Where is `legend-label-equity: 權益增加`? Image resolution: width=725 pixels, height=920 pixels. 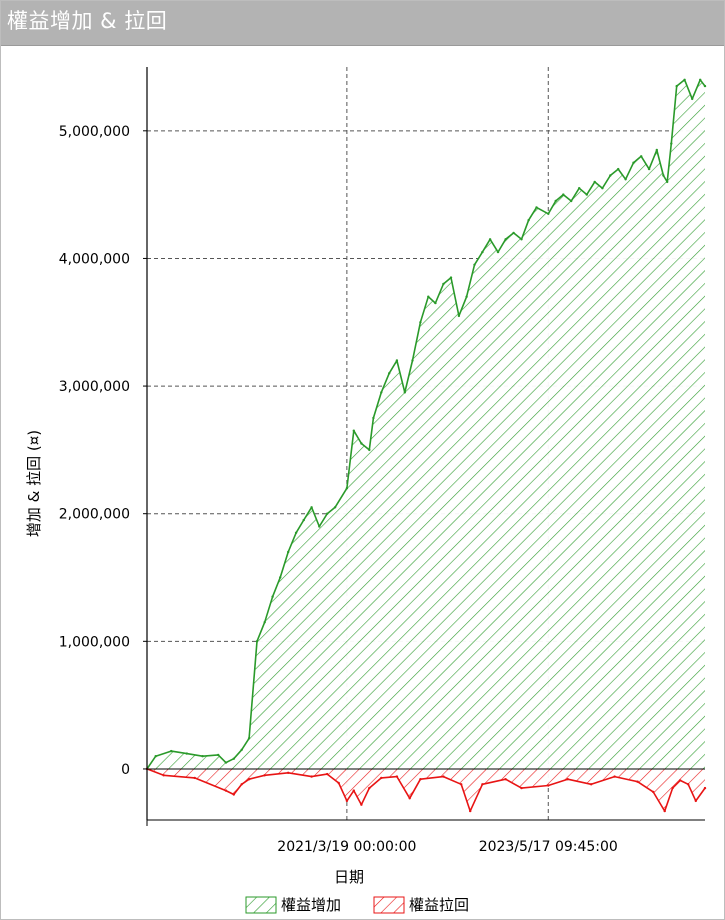
legend-label-equity: 權益增加 is located at coordinates (311, 905).